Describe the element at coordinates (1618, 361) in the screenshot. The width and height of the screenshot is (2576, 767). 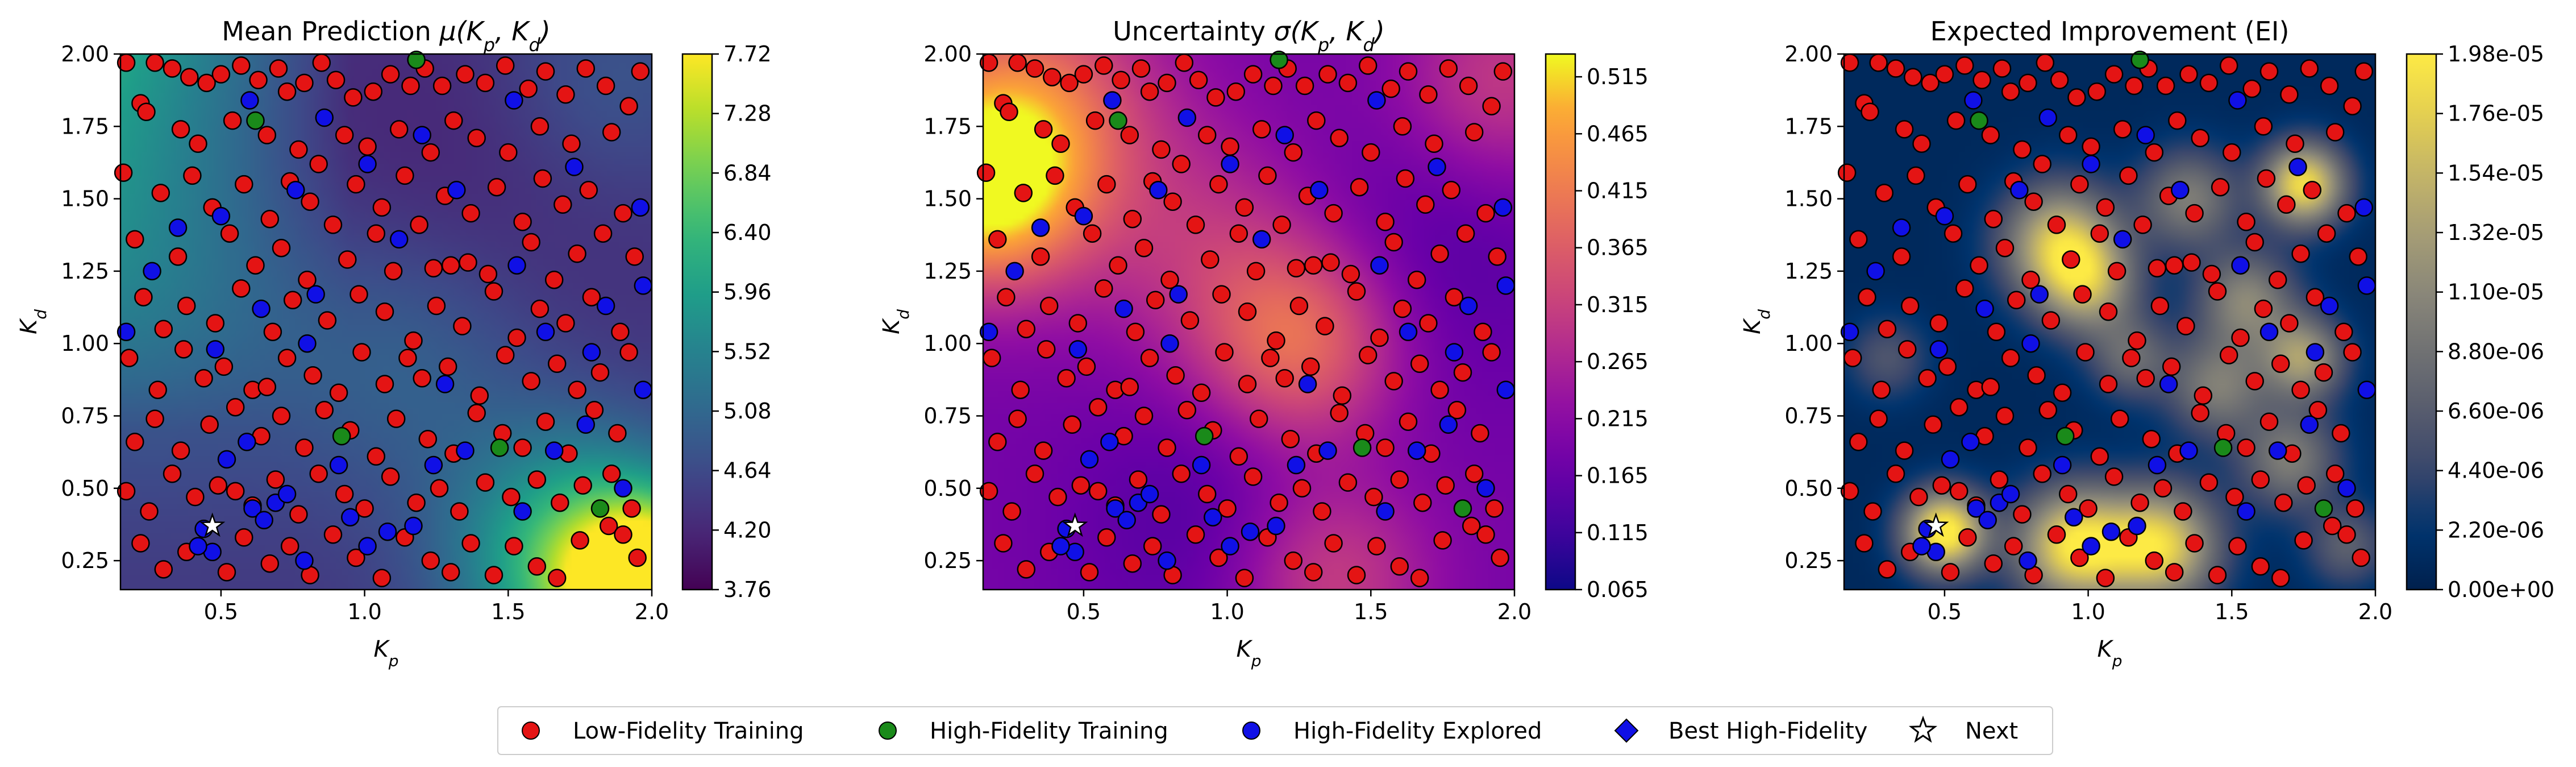
I see `colorbar-tick-label: 0.265` at that location.